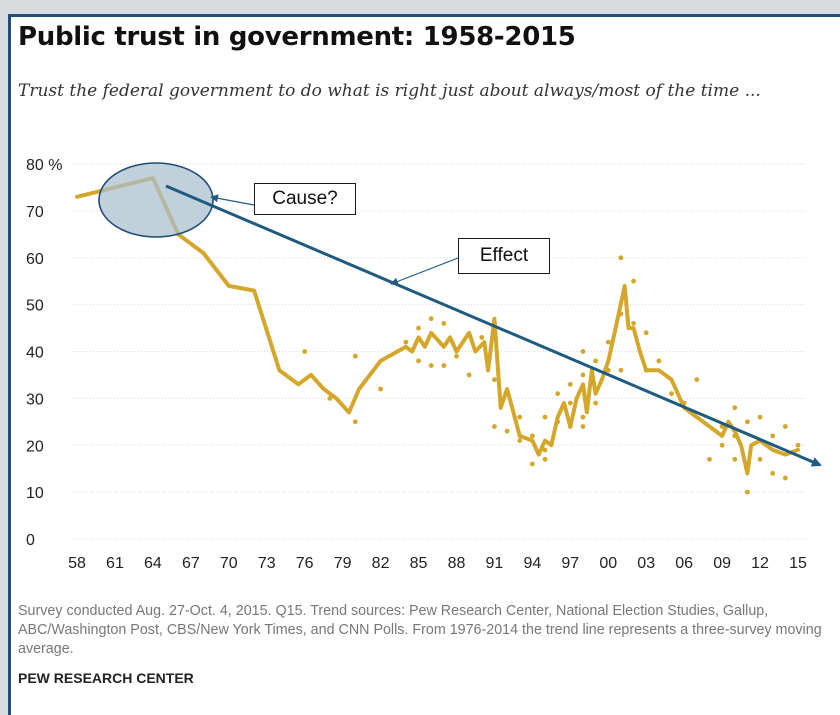  What do you see at coordinates (381, 563) in the screenshot?
I see `x-tick-label: 82` at bounding box center [381, 563].